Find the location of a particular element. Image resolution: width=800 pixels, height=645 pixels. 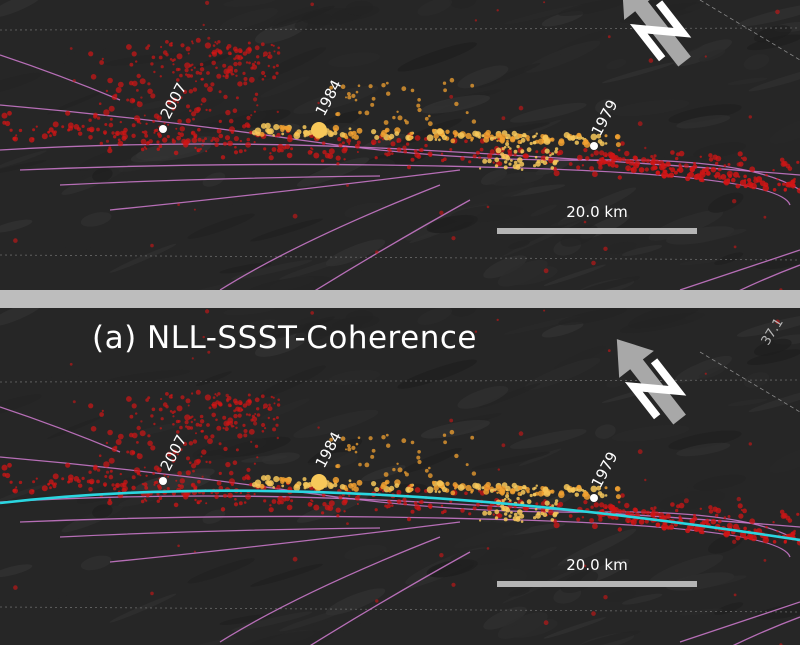

panel-divider is located at coordinates (400, 299).